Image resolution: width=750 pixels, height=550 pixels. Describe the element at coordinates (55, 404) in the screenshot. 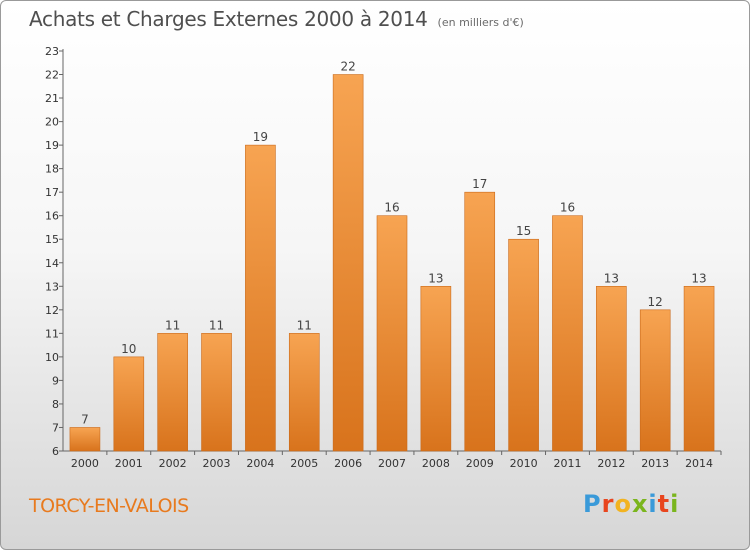

I see `y-tick-label: 8` at that location.